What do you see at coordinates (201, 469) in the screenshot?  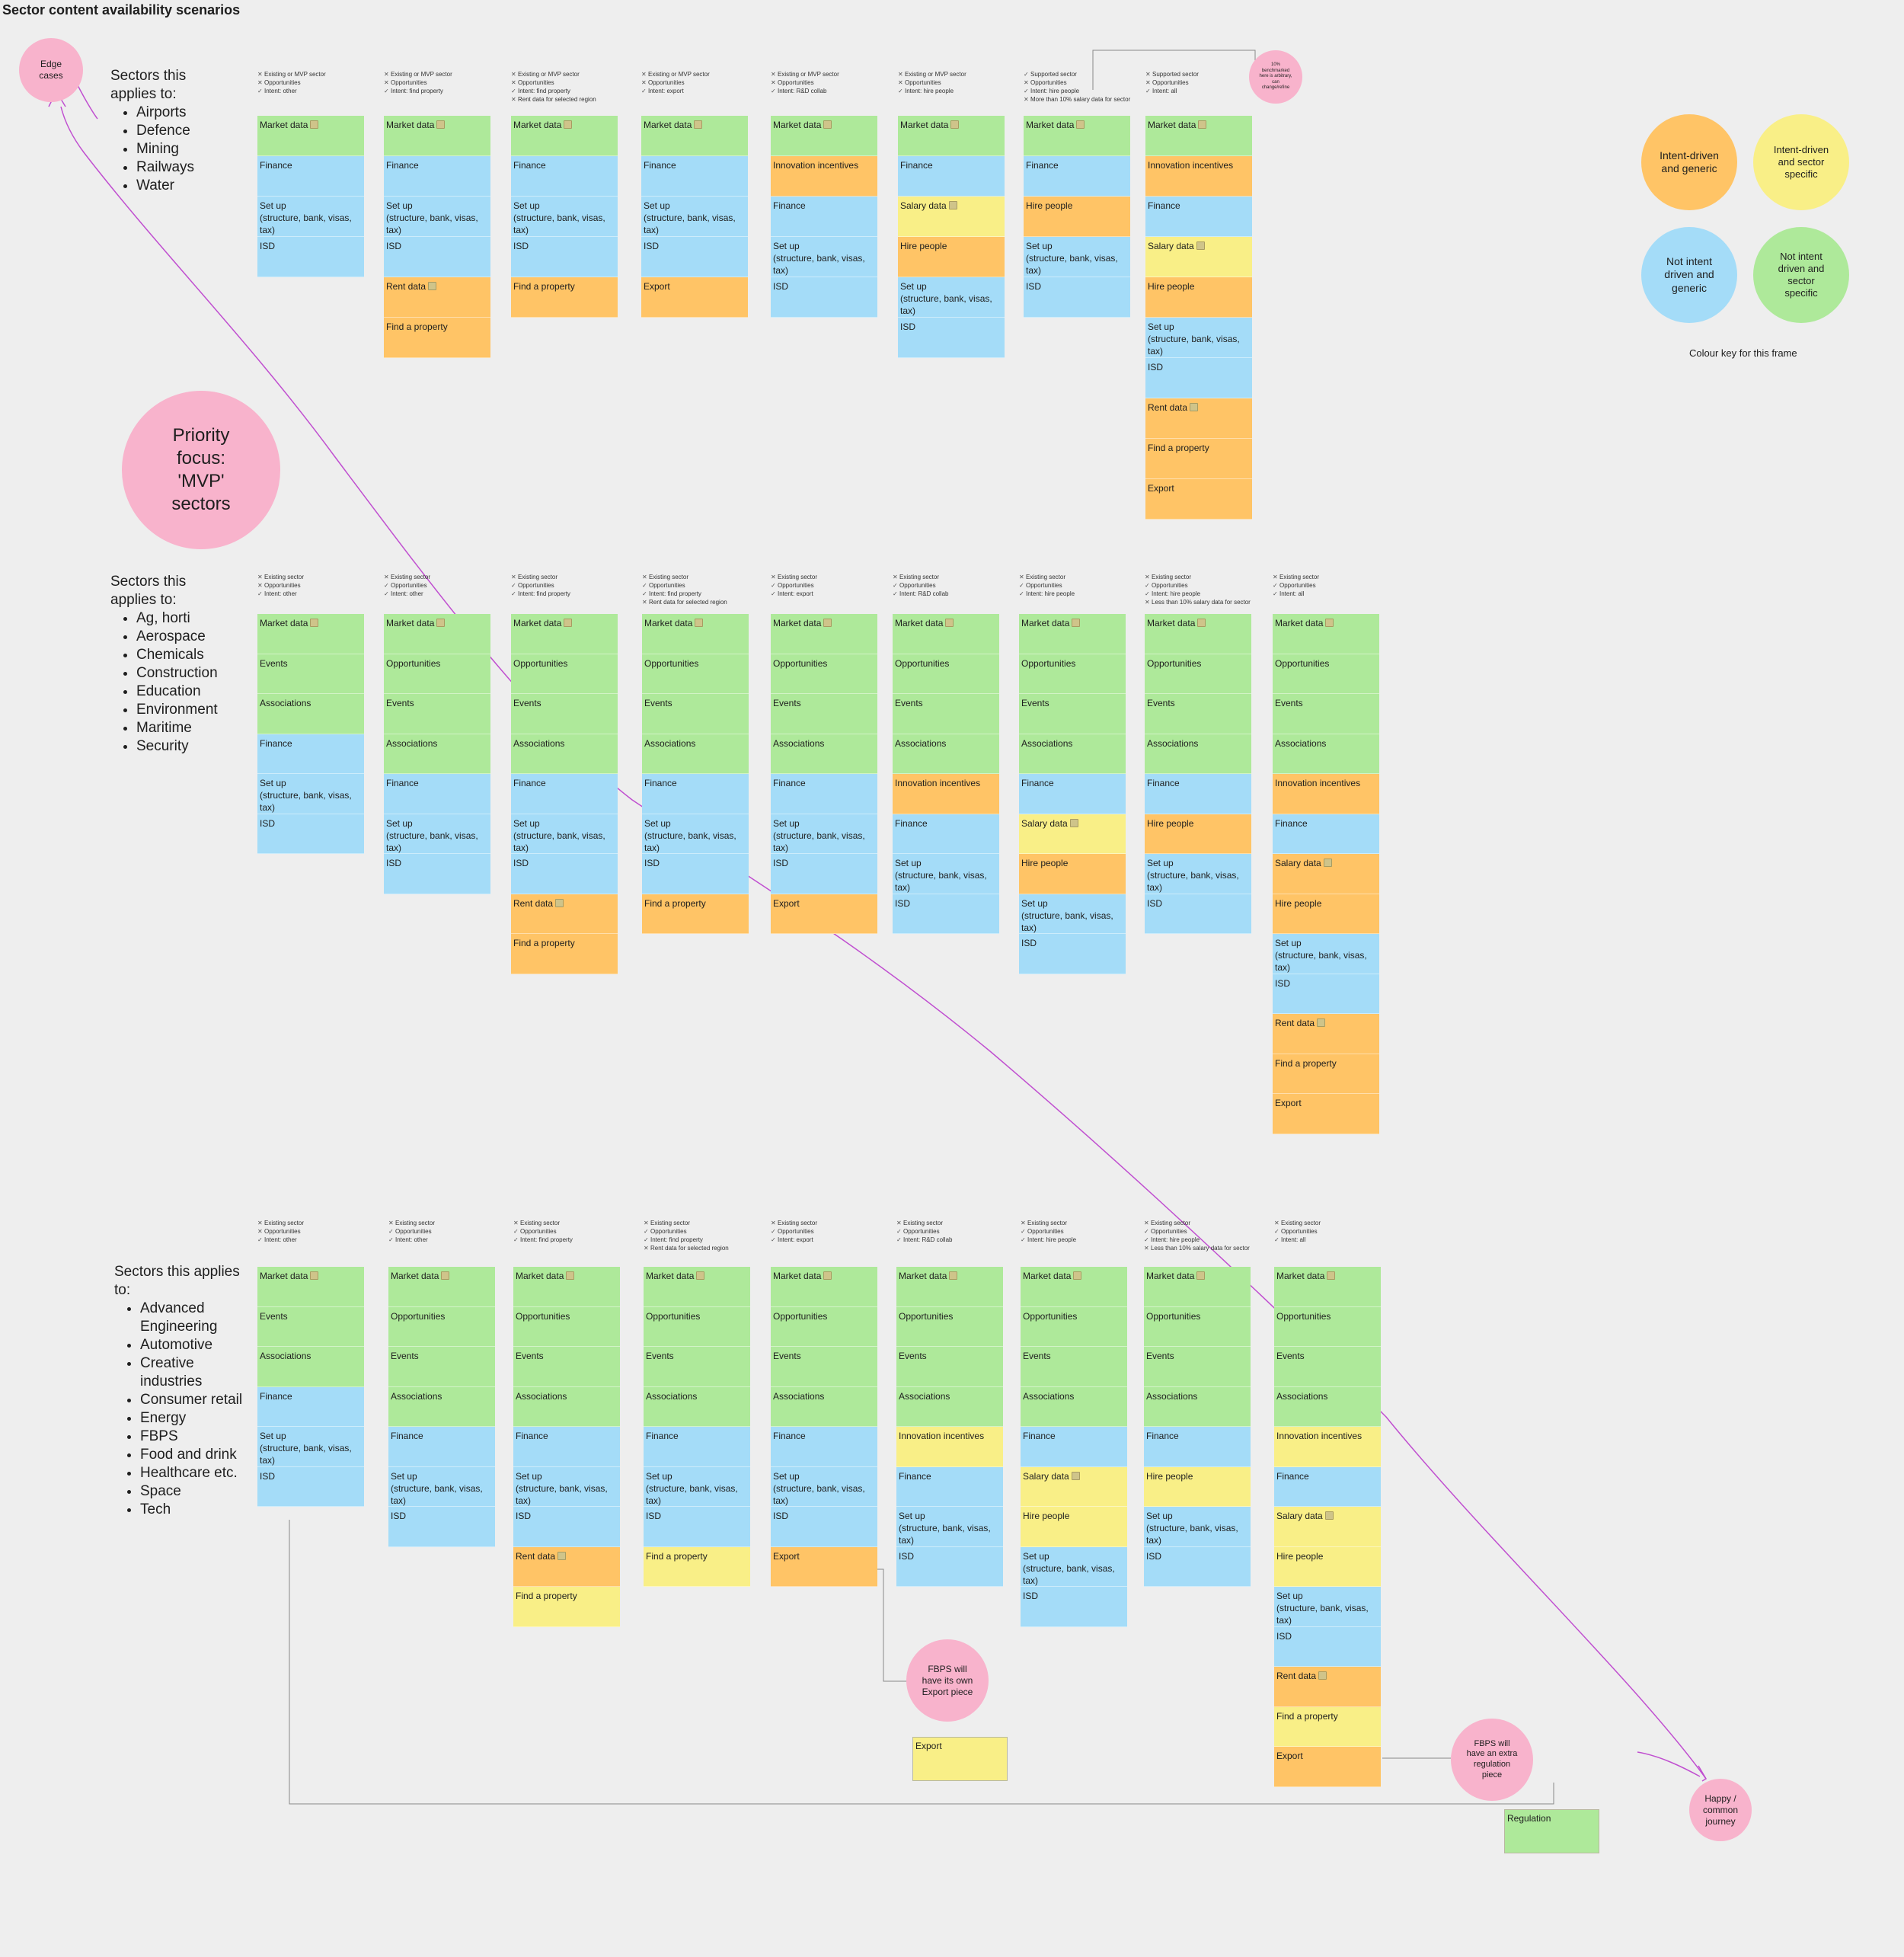 I see `priority-label: Priority focus: 'MVP' sectors` at bounding box center [201, 469].